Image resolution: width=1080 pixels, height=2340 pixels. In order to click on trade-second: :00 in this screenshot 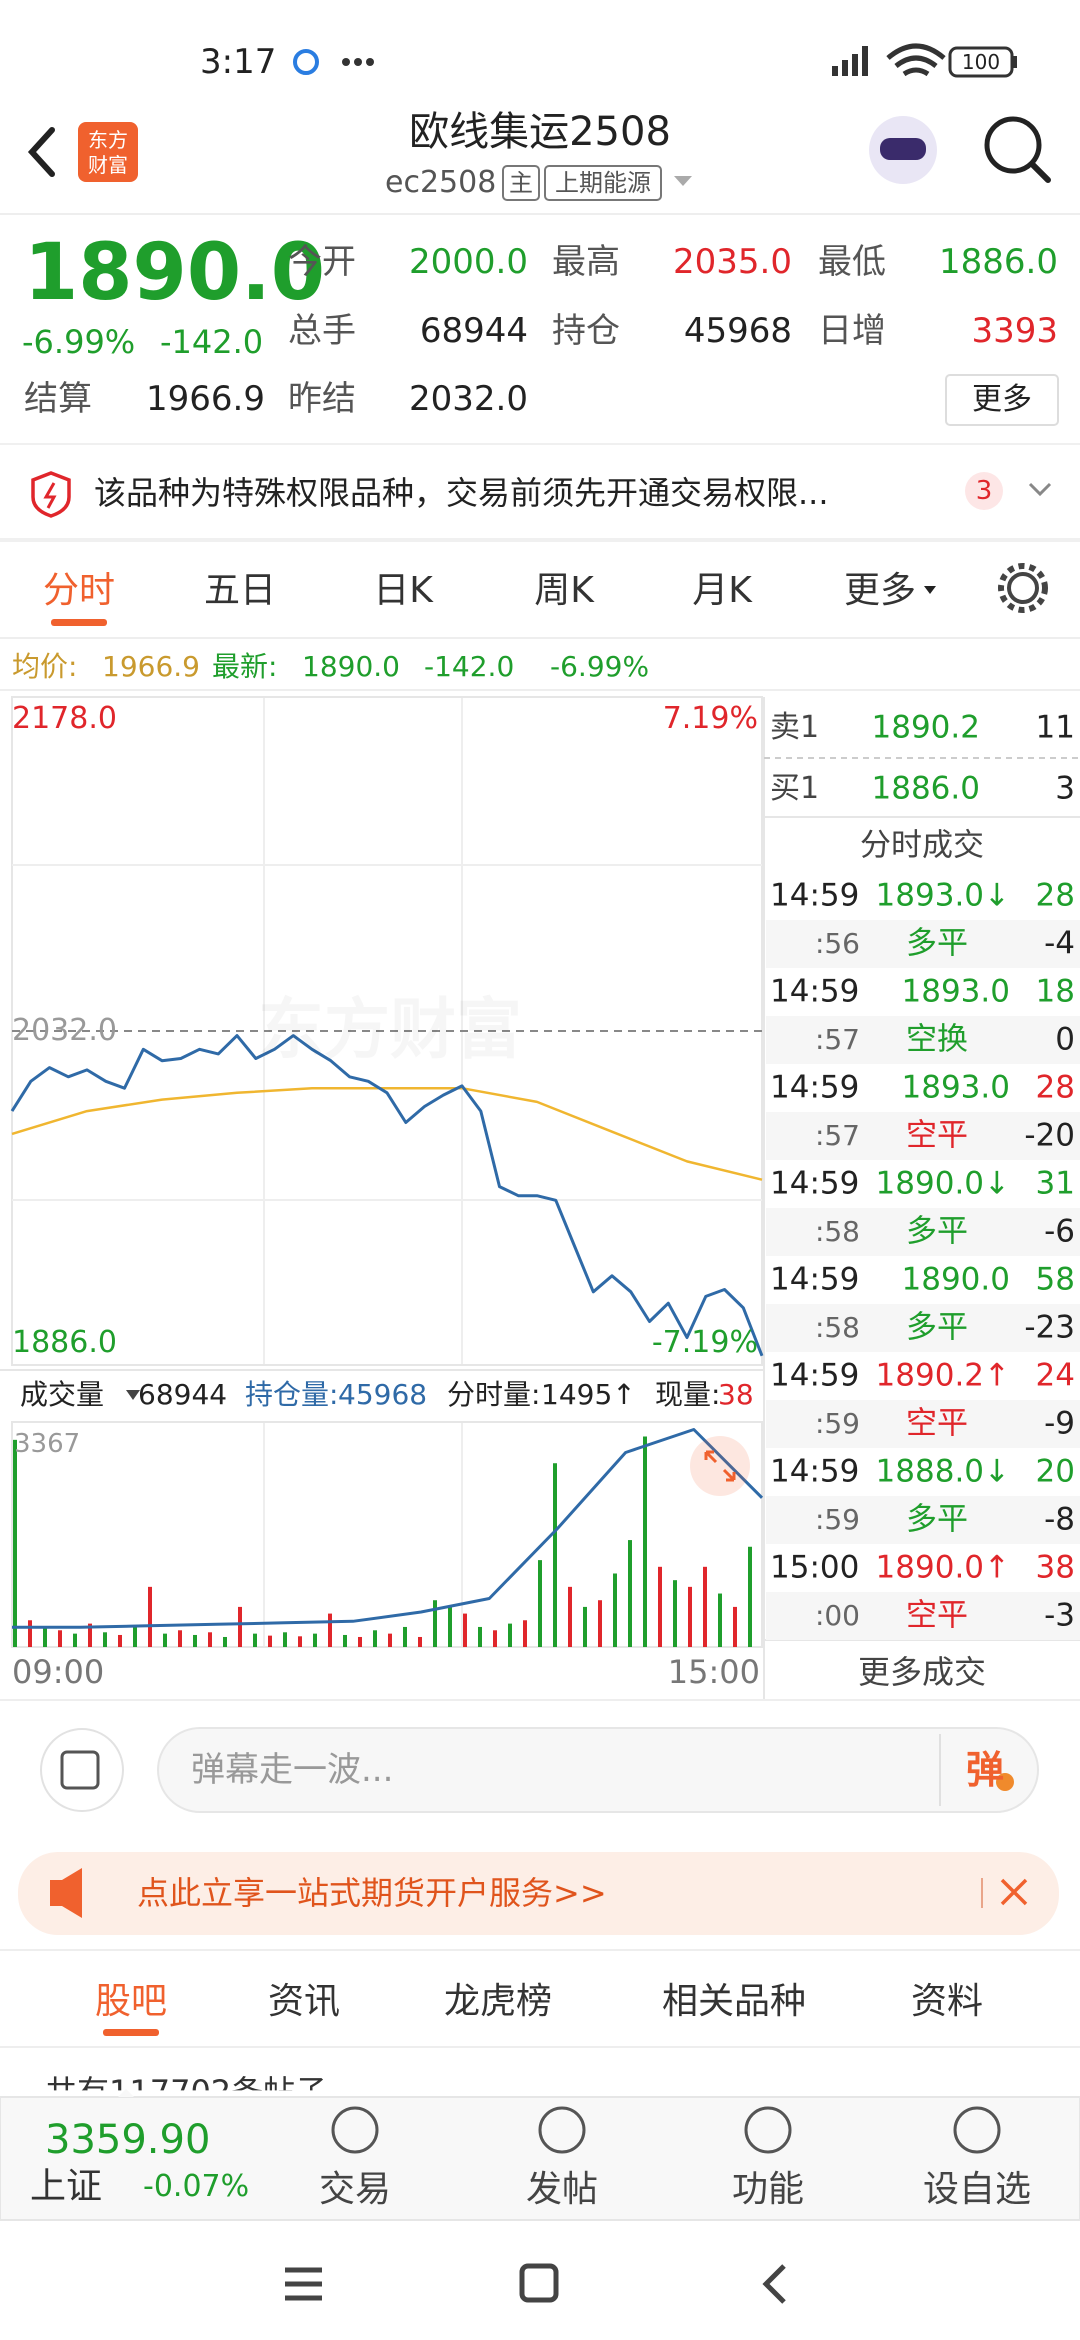, I will do `click(837, 1615)`.